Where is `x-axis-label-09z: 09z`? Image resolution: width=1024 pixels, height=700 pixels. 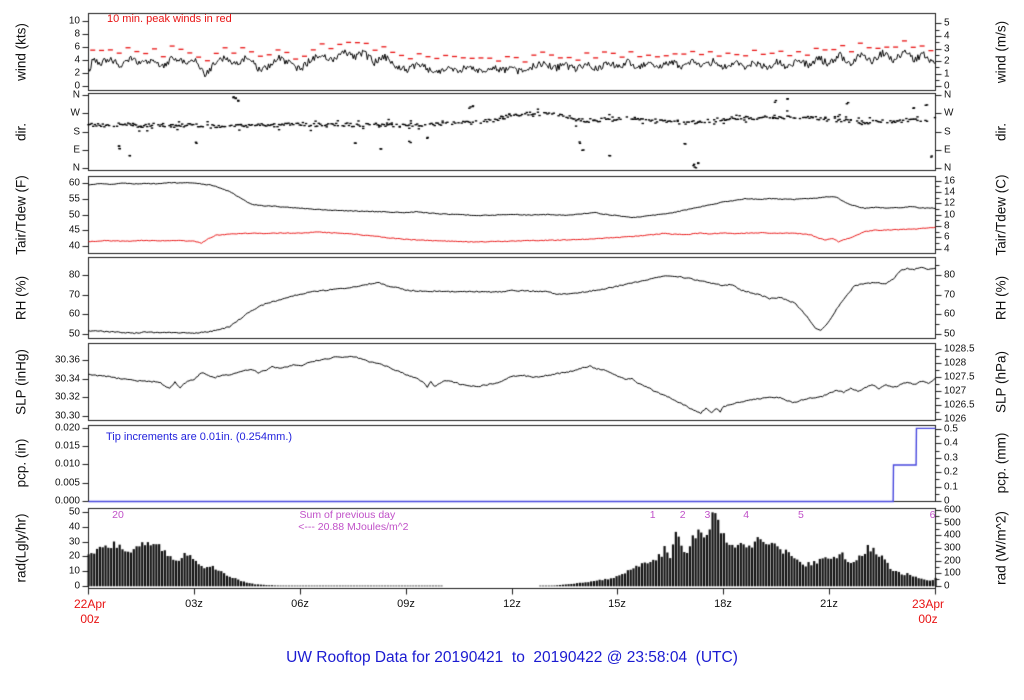
x-axis-label-09z: 09z is located at coordinates (406, 604).